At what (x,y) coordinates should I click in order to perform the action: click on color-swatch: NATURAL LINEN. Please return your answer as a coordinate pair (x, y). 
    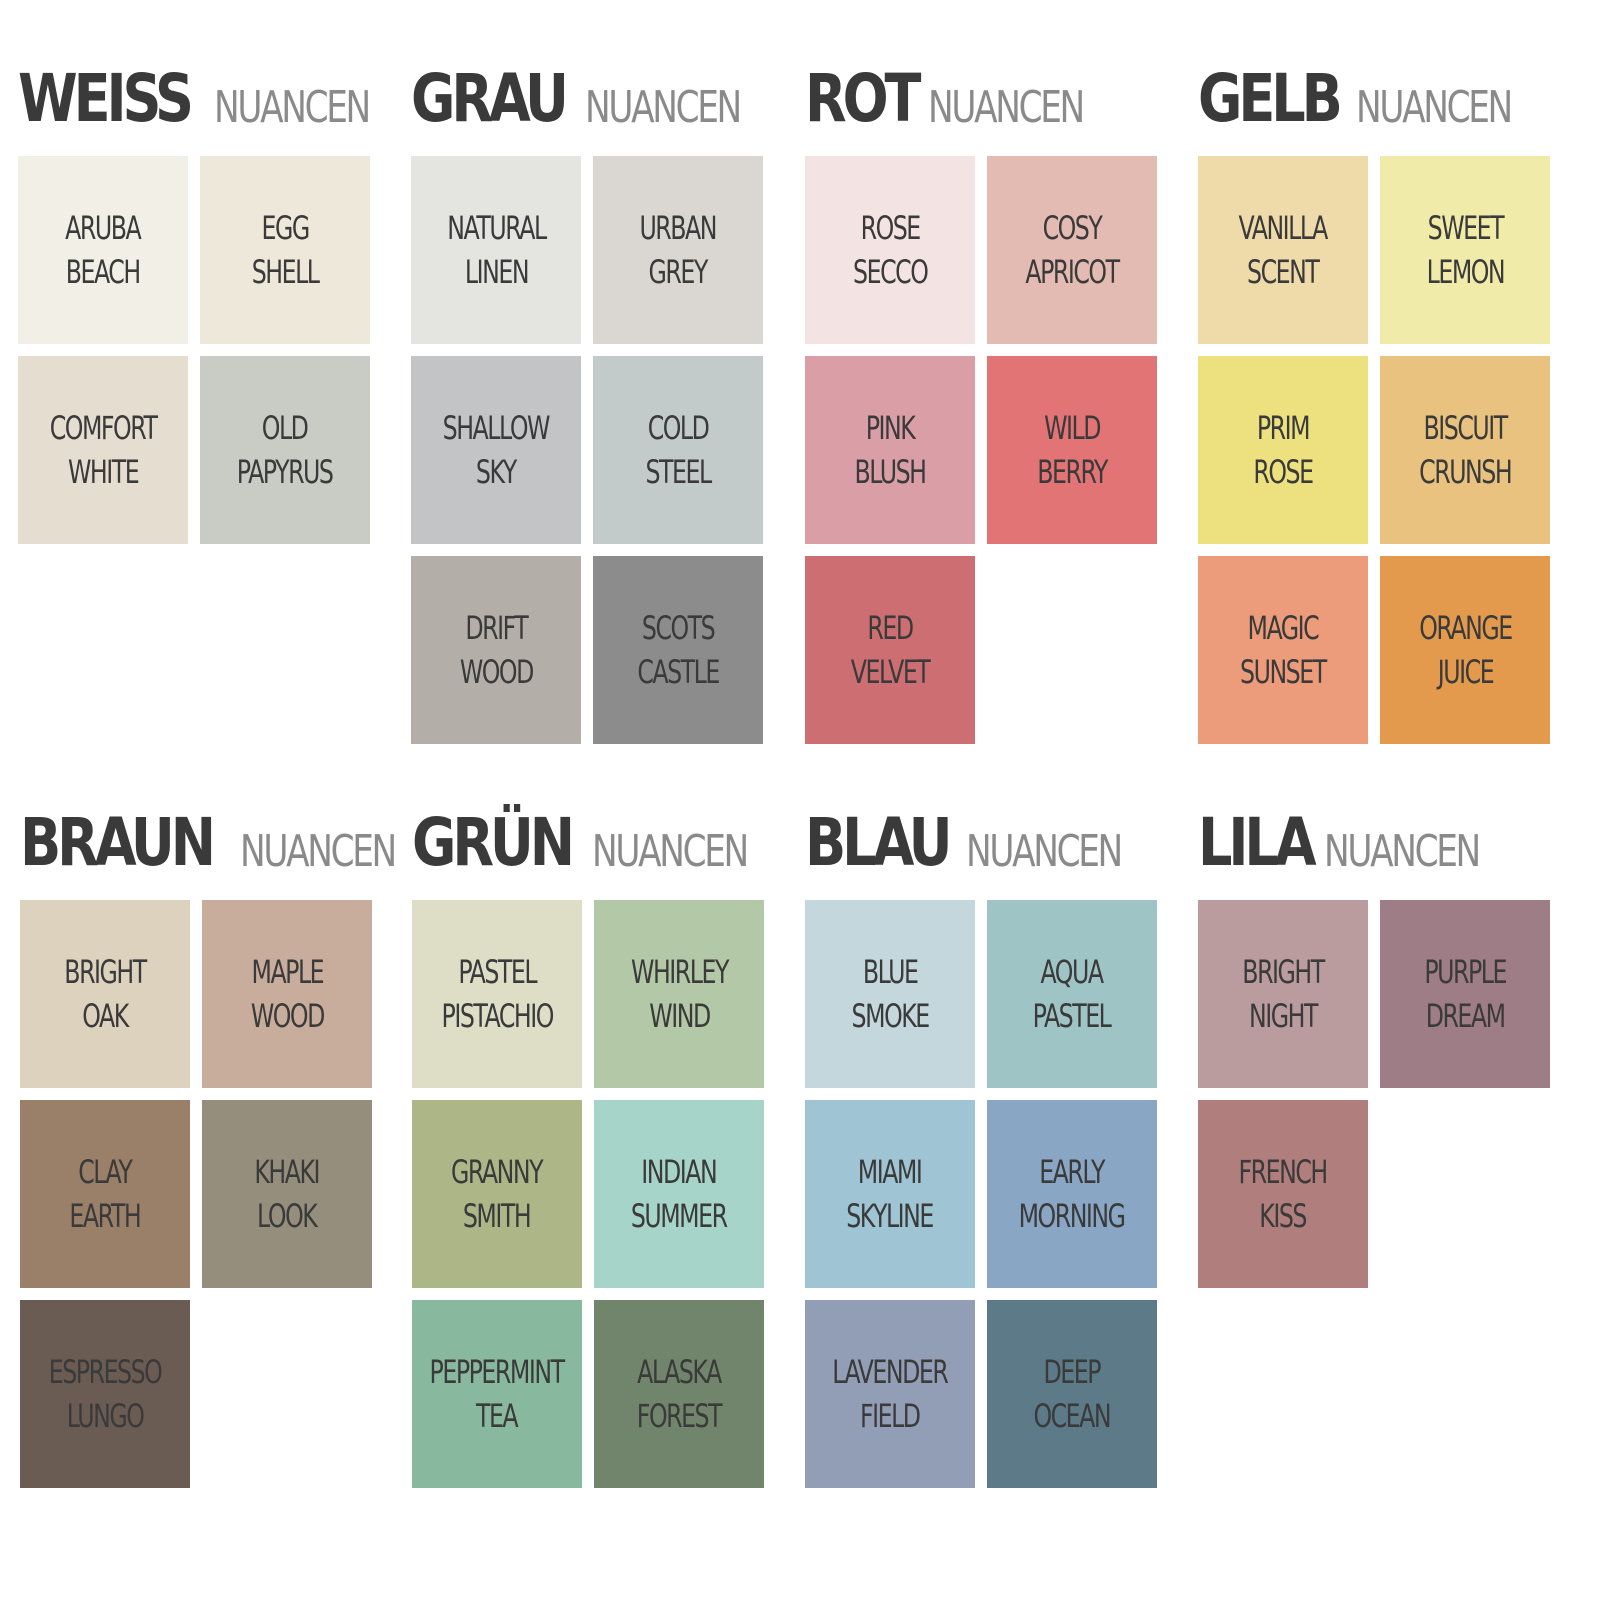
    Looking at the image, I should click on (496, 250).